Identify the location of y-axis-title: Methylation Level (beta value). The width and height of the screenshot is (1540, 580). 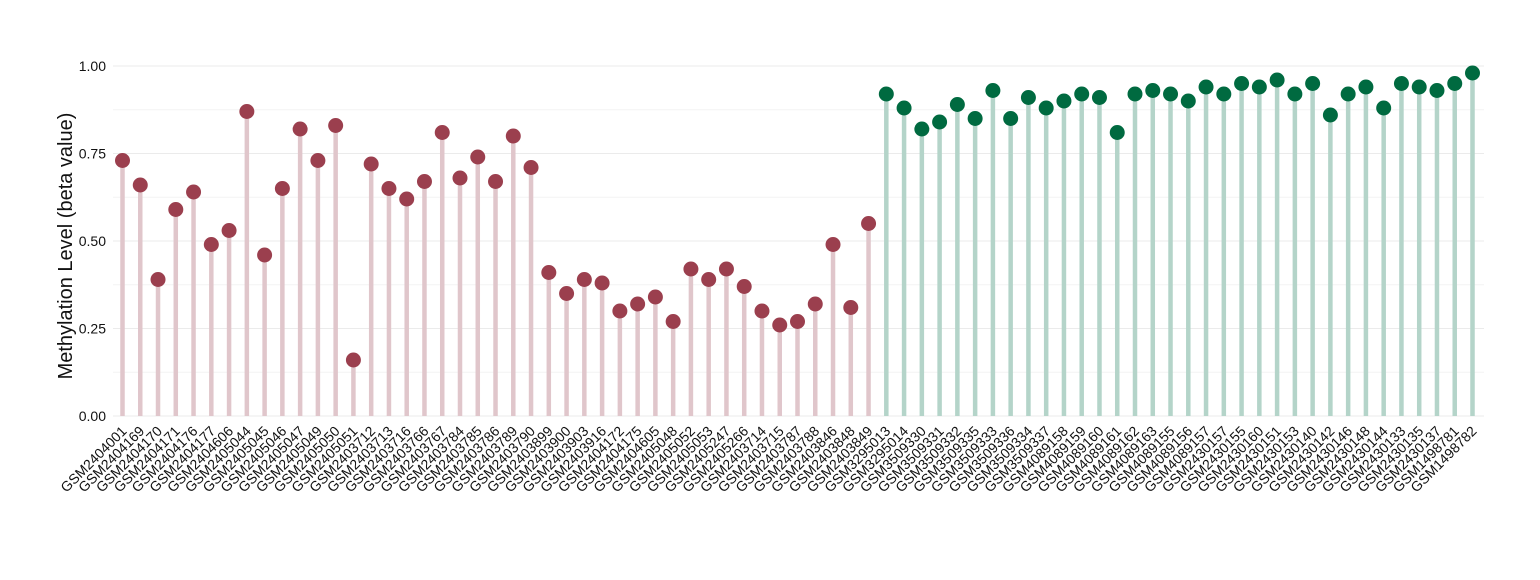
(66, 246).